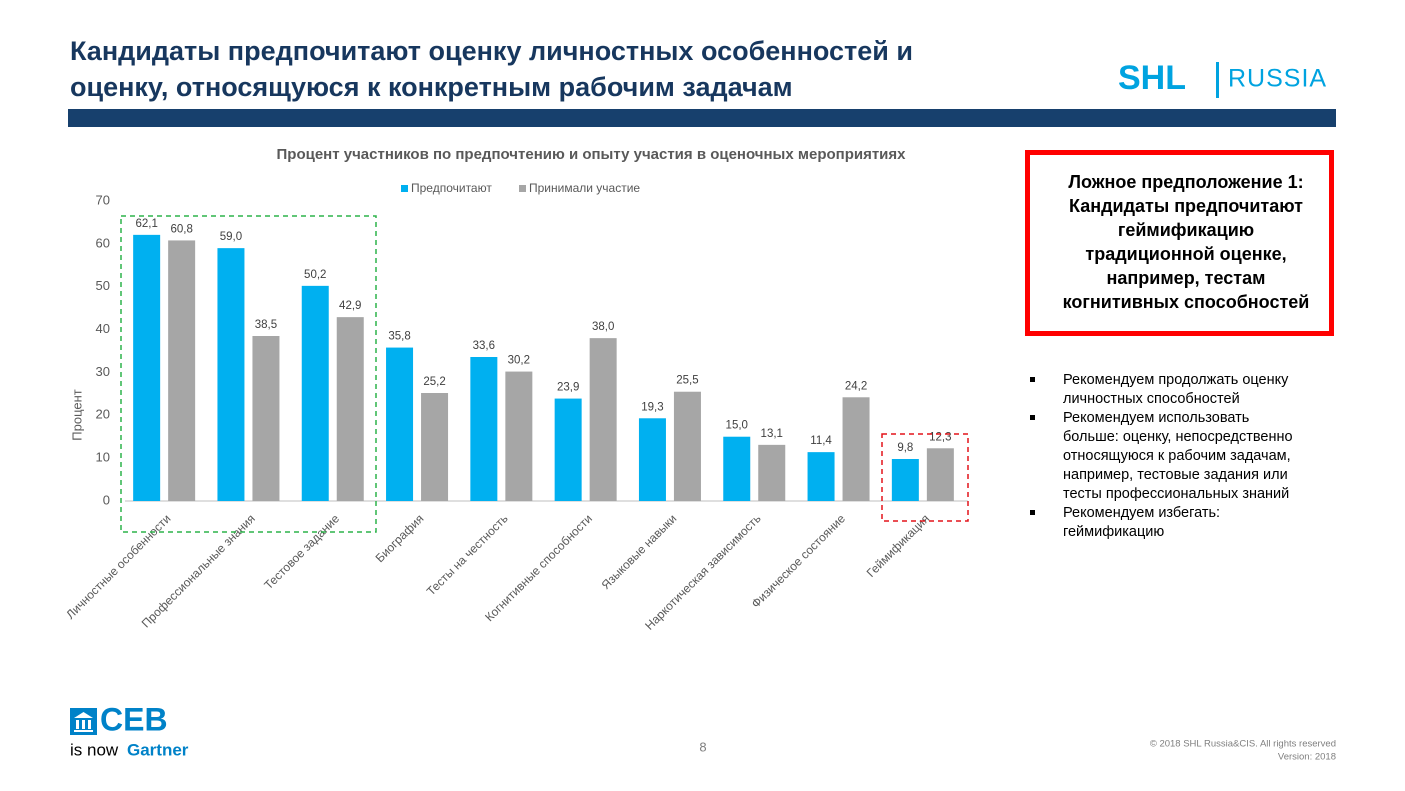 This screenshot has height=791, width=1405. Describe the element at coordinates (400, 538) in the screenshot. I see `x-tick-label: Биография` at that location.